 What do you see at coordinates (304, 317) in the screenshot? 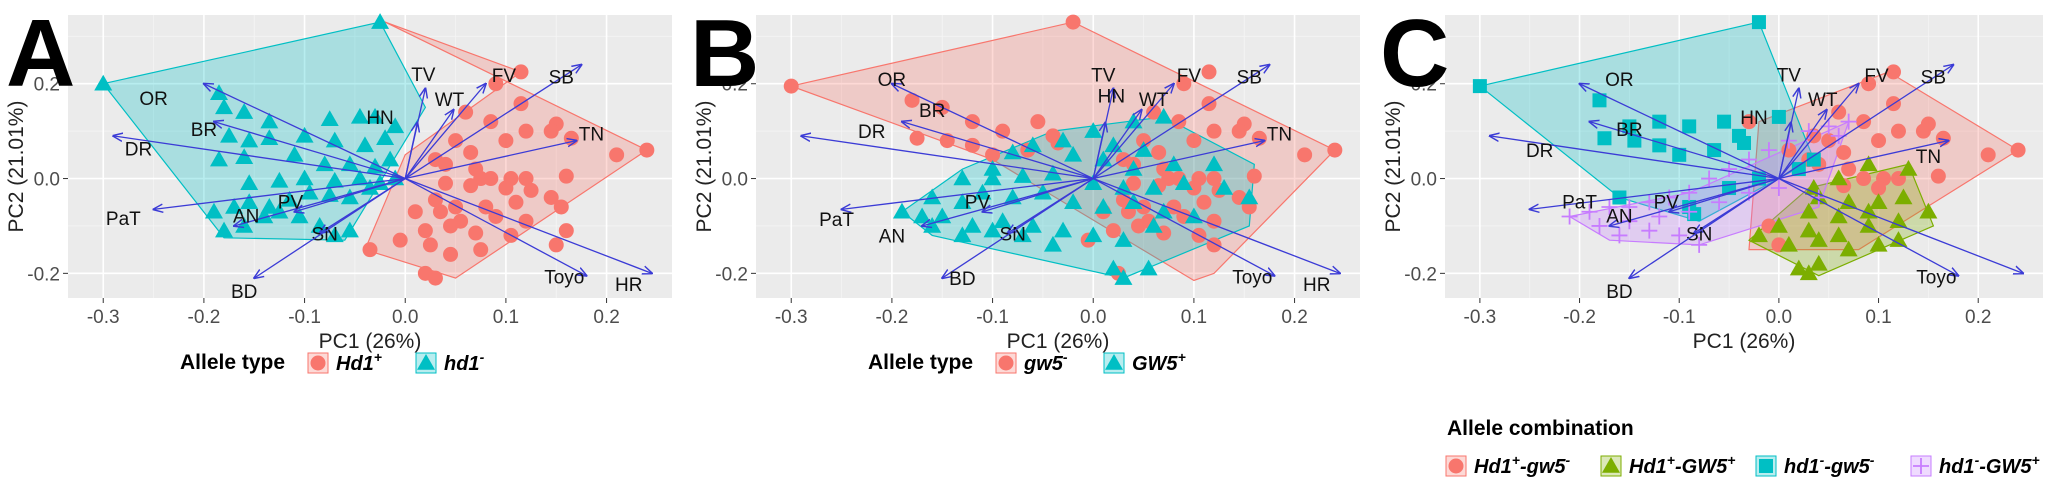
I see `x-tick-label: -0.1` at bounding box center [304, 317].